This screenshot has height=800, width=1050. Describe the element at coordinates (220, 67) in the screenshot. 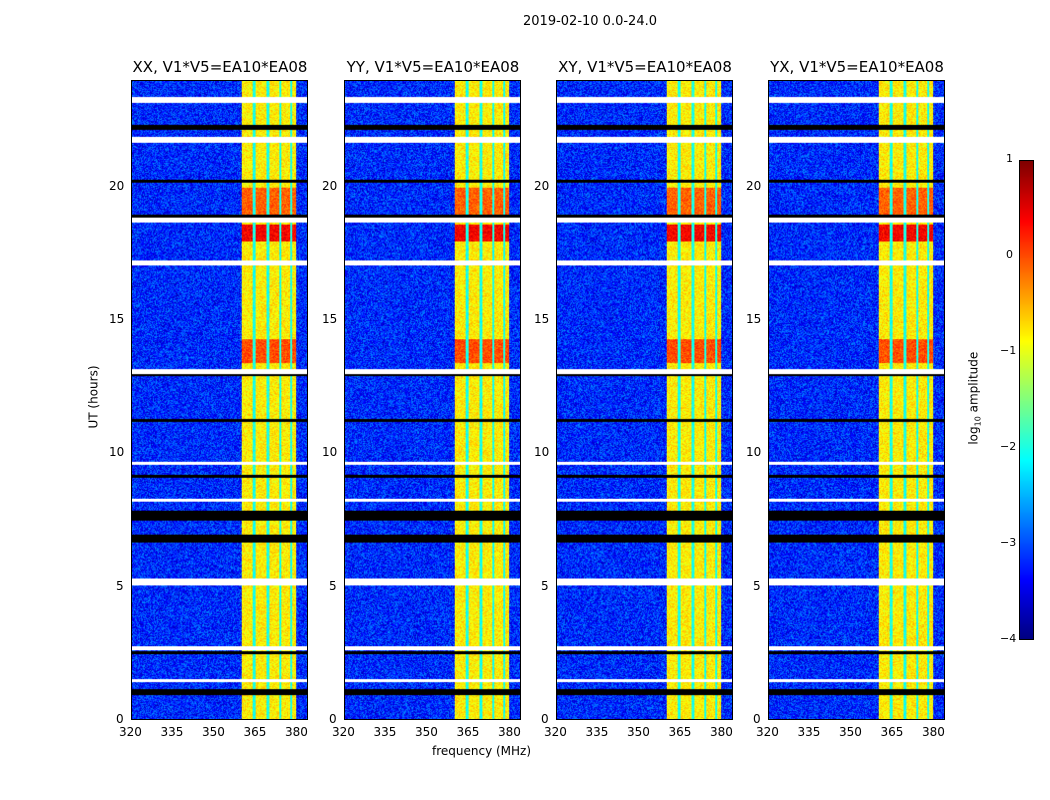

I see `panel-title: XX, V1*V5=EA10*EA08` at that location.